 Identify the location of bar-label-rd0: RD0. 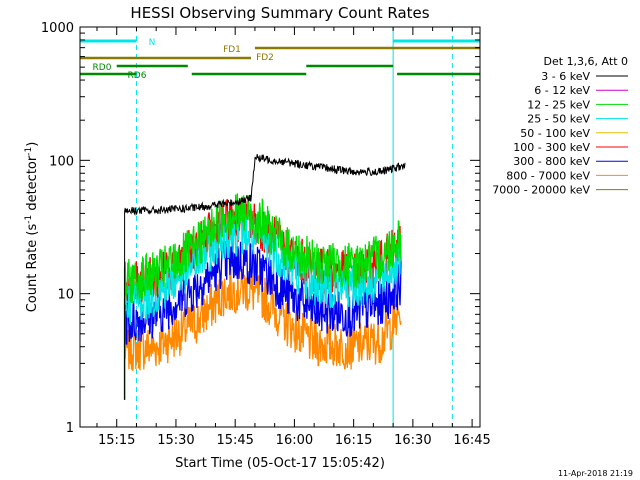
(102, 68).